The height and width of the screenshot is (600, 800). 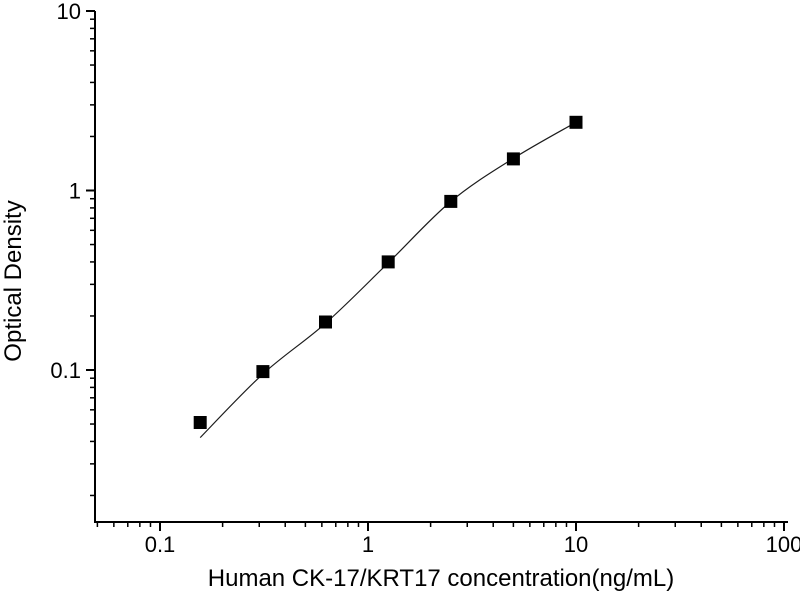 What do you see at coordinates (783, 544) in the screenshot?
I see `x-tick-label: 100` at bounding box center [783, 544].